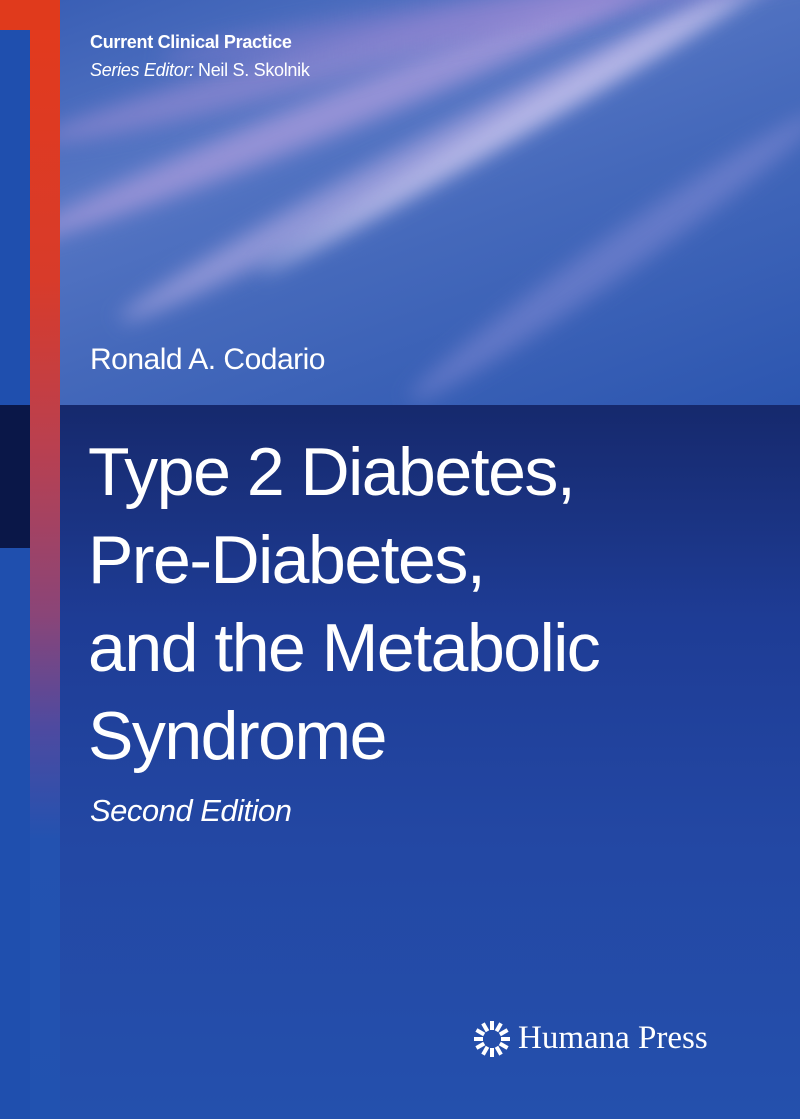  Describe the element at coordinates (254, 70) in the screenshot. I see `series-editor-name: Neil S. Skolnik` at that location.